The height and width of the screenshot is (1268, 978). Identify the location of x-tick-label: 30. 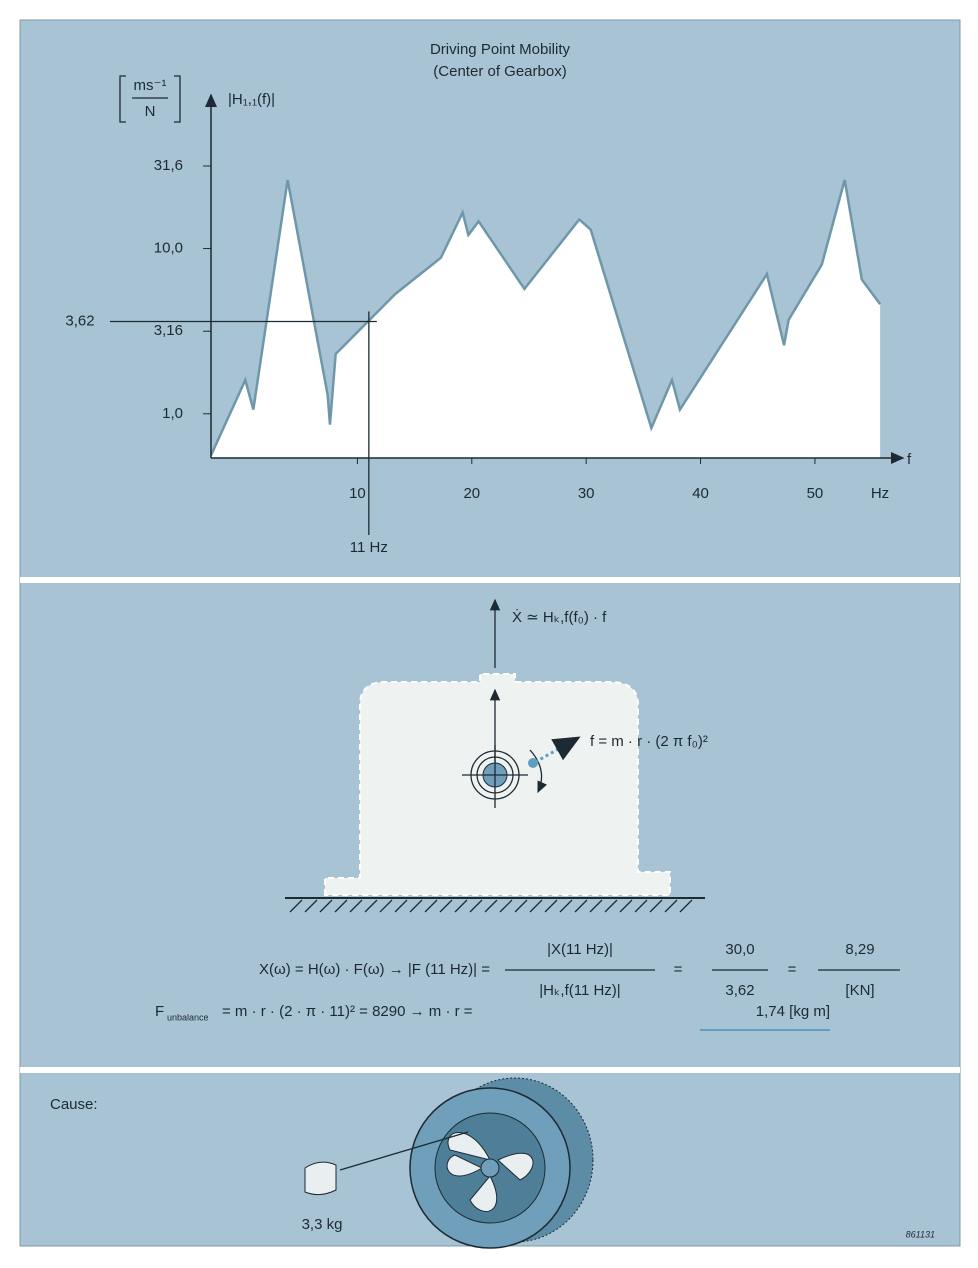
(586, 493).